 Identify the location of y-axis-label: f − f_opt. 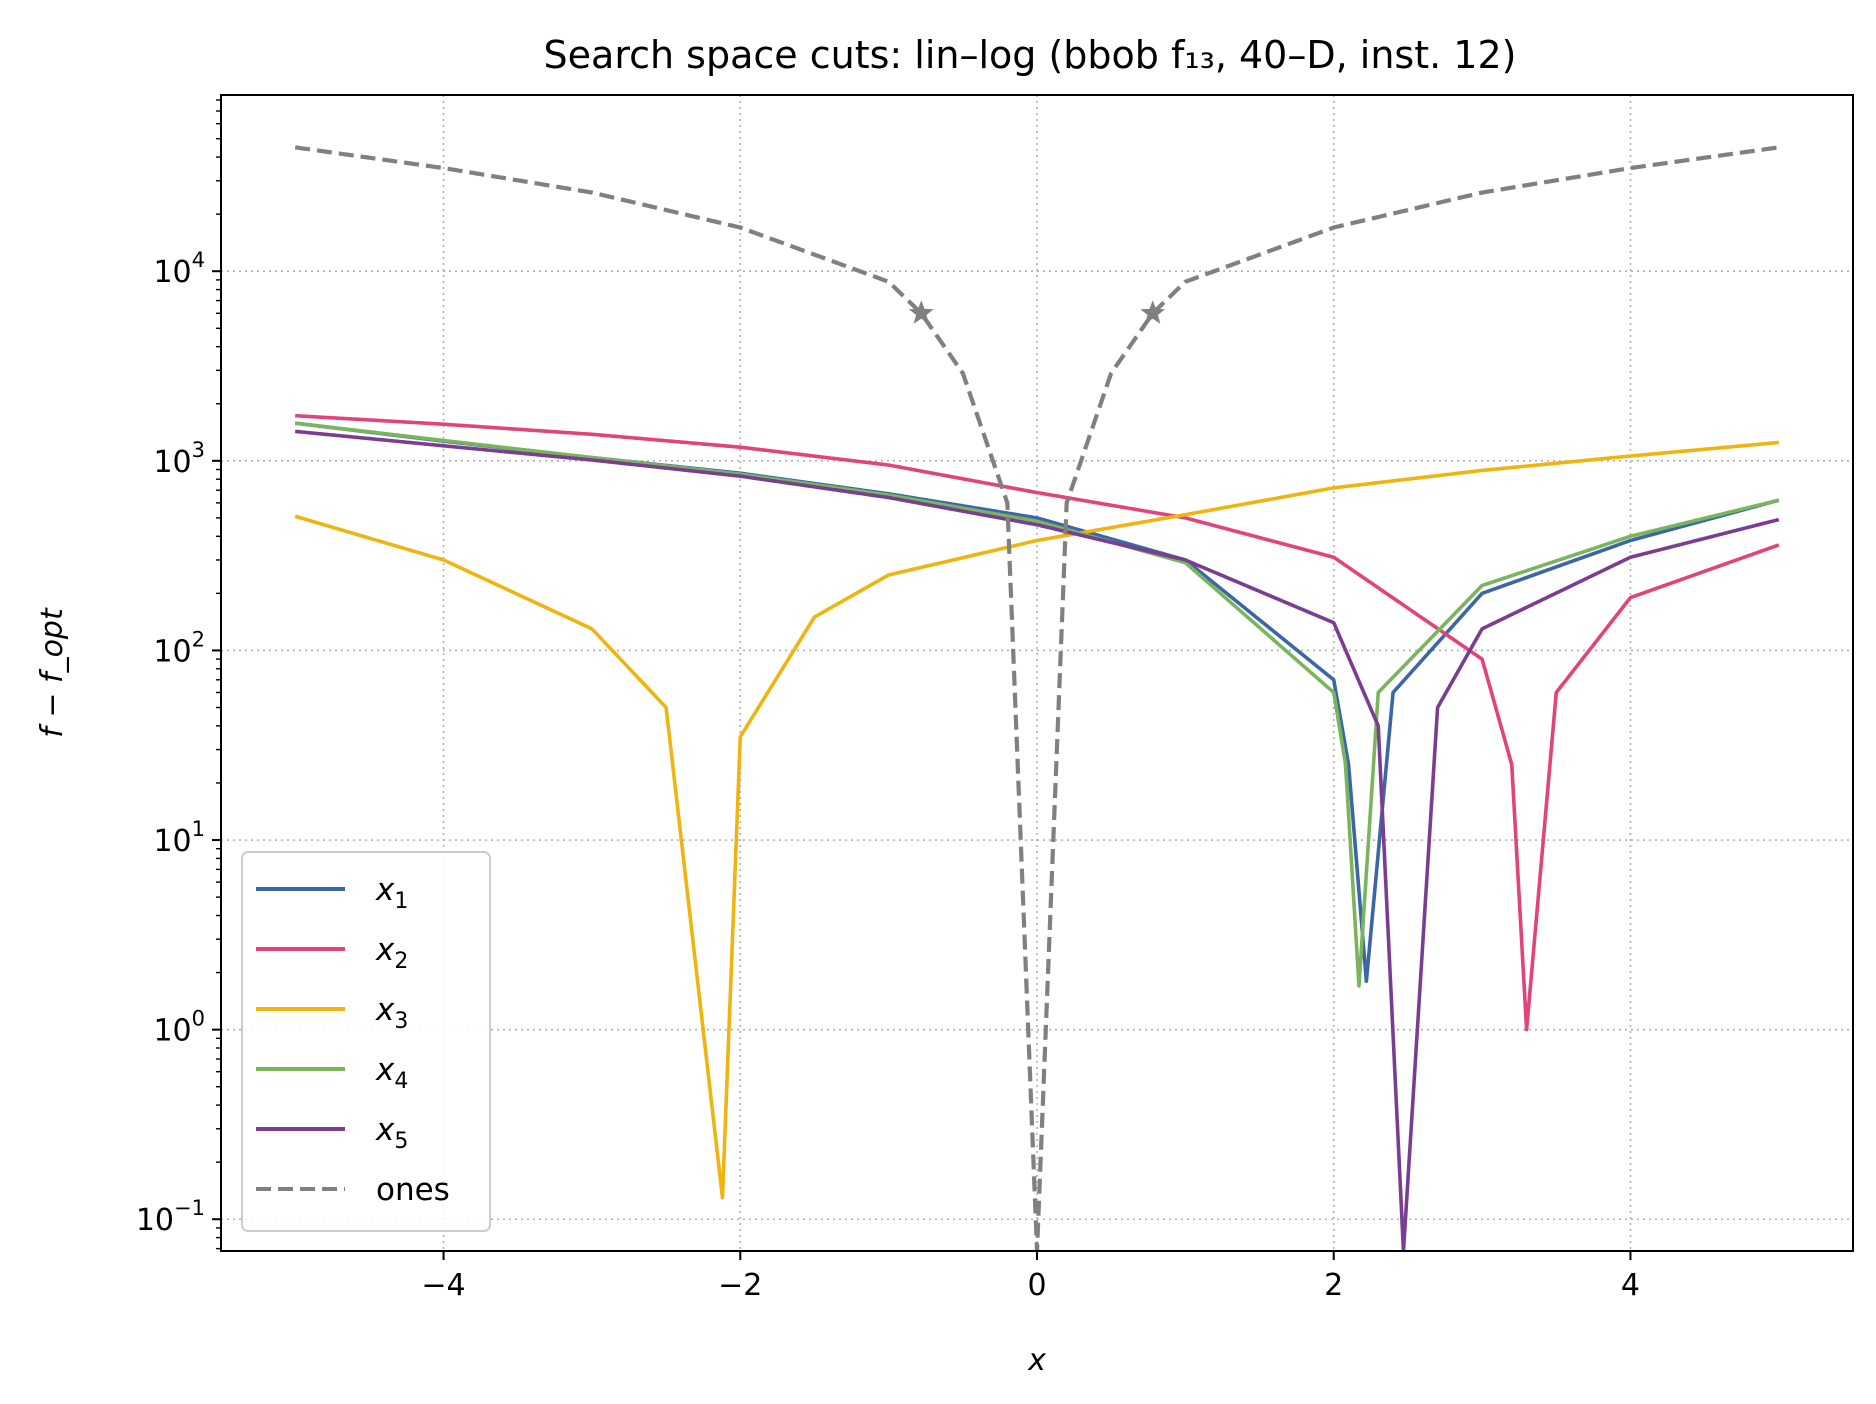
(52, 672).